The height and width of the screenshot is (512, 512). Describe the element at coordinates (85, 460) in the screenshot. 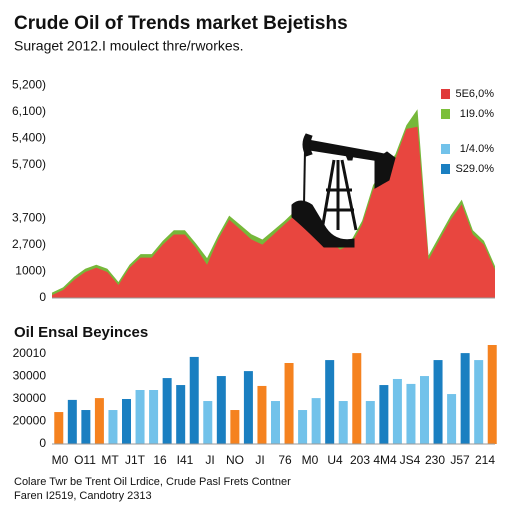

I see `x-tick-label: O11` at that location.